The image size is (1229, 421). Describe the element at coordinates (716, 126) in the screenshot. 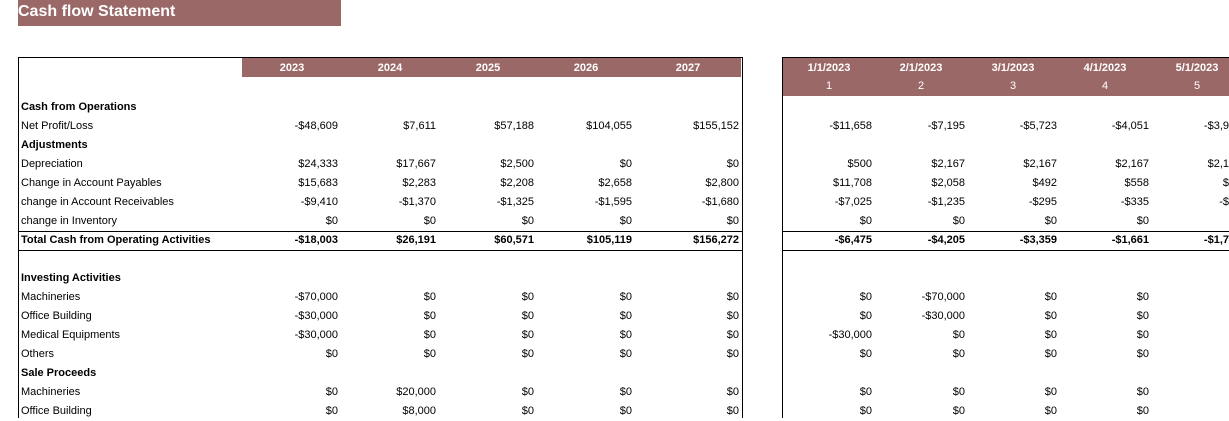

I see `cell: $155,152` at that location.